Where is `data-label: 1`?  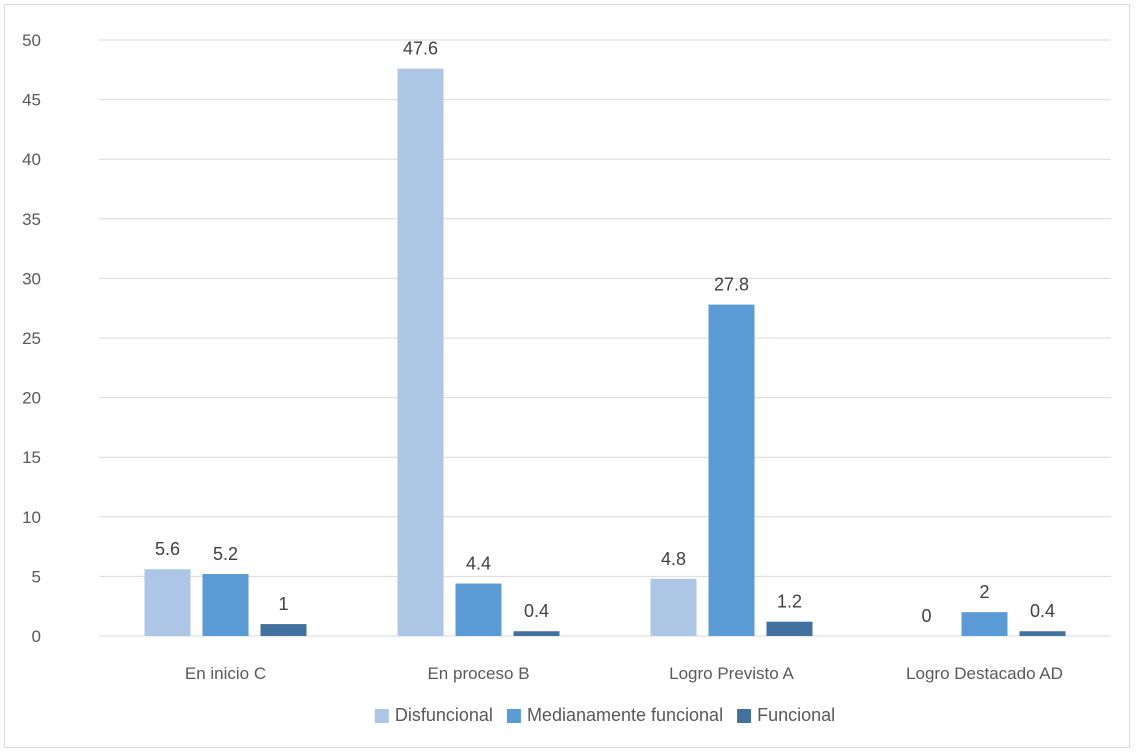 data-label: 1 is located at coordinates (283, 604).